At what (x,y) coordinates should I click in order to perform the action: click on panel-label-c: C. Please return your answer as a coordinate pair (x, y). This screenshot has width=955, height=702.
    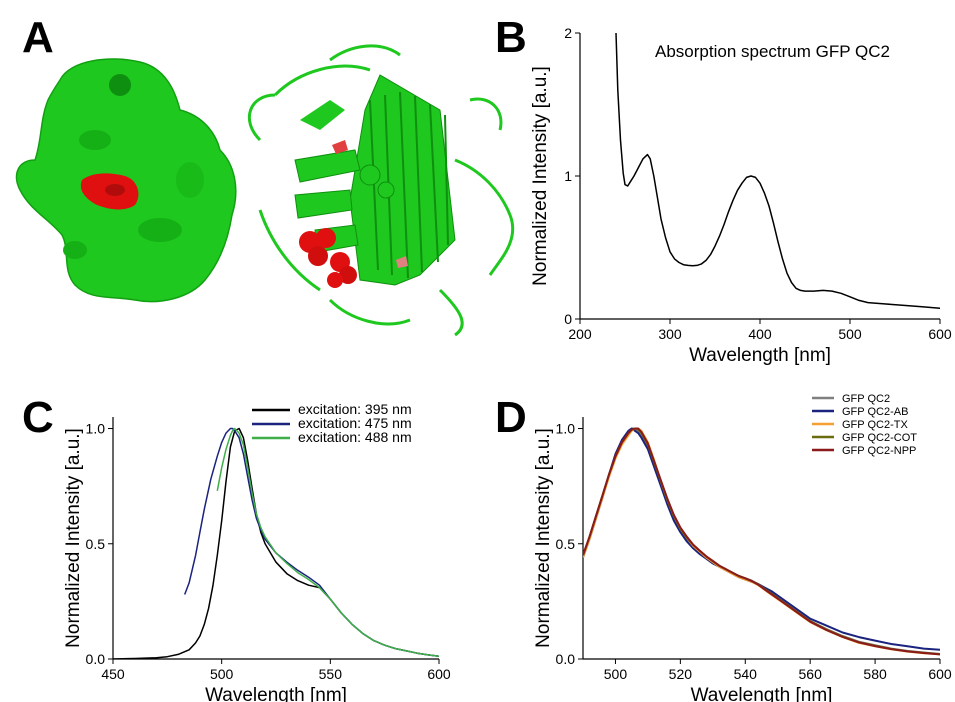
    Looking at the image, I should click on (38, 417).